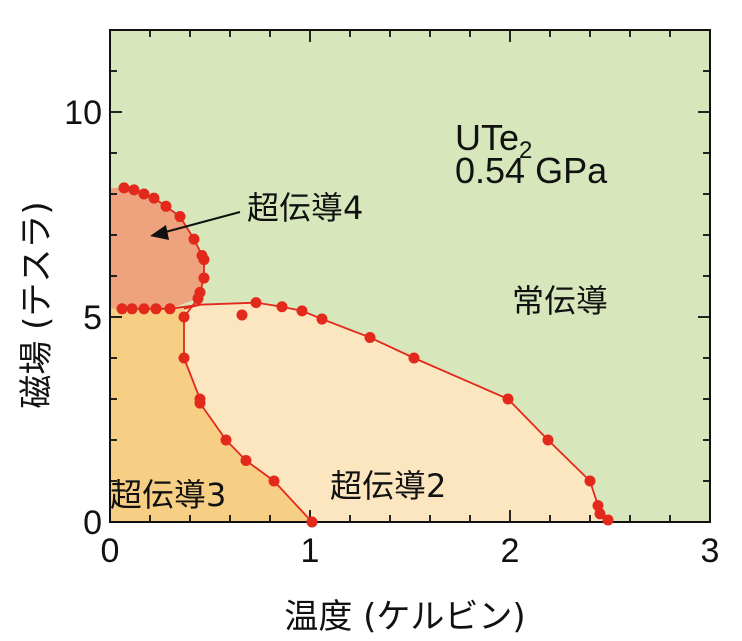  Describe the element at coordinates (92, 318) in the screenshot. I see `y-tick-label: 5` at that location.